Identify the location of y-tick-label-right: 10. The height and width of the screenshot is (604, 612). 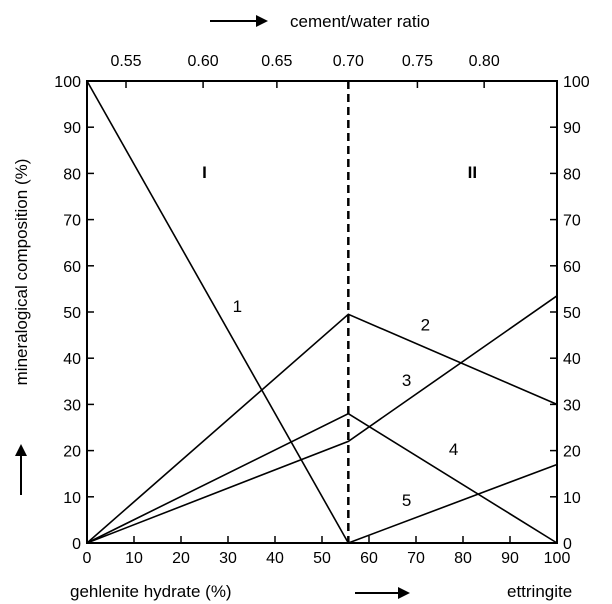
(572, 498).